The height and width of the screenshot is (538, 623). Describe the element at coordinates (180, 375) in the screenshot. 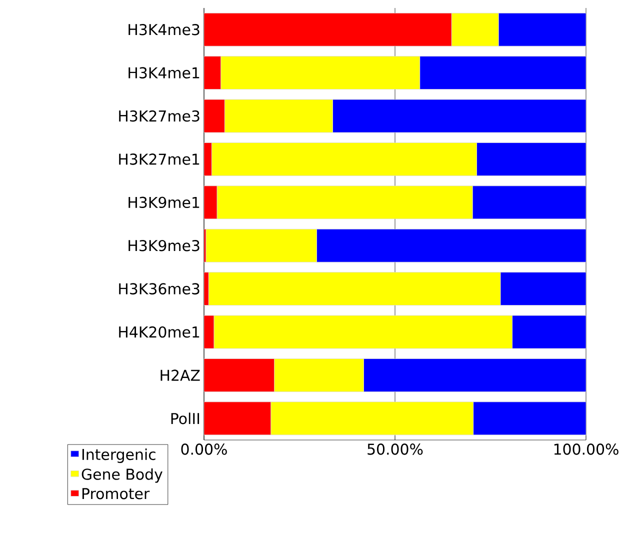

I see `y-tick-label: H2AZ` at that location.